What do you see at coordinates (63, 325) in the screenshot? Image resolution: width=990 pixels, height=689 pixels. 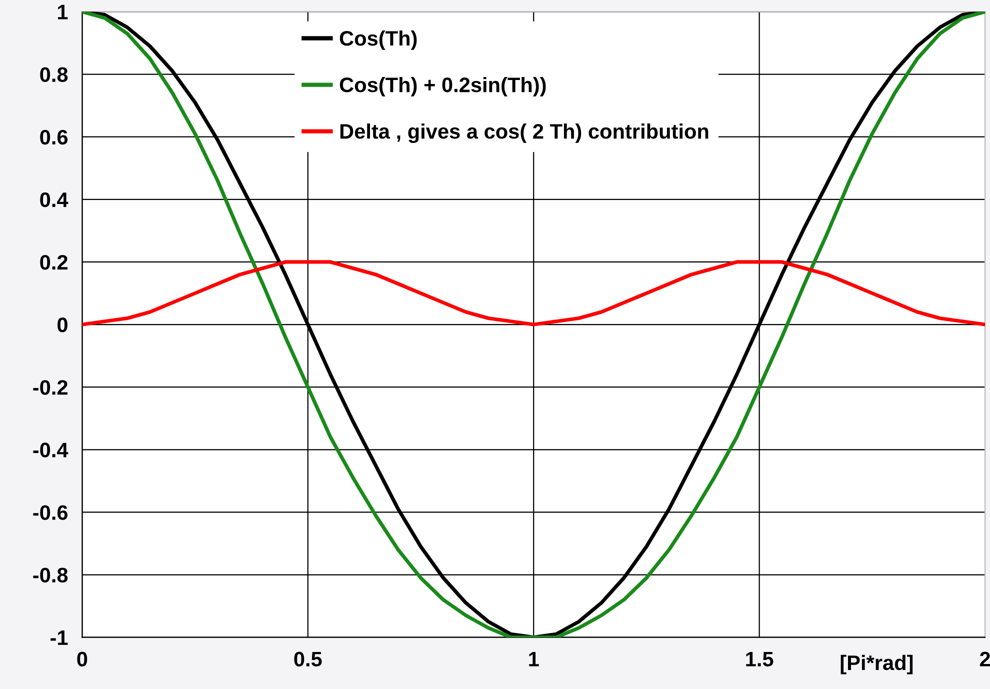 I see `y-tick-label: 0` at bounding box center [63, 325].